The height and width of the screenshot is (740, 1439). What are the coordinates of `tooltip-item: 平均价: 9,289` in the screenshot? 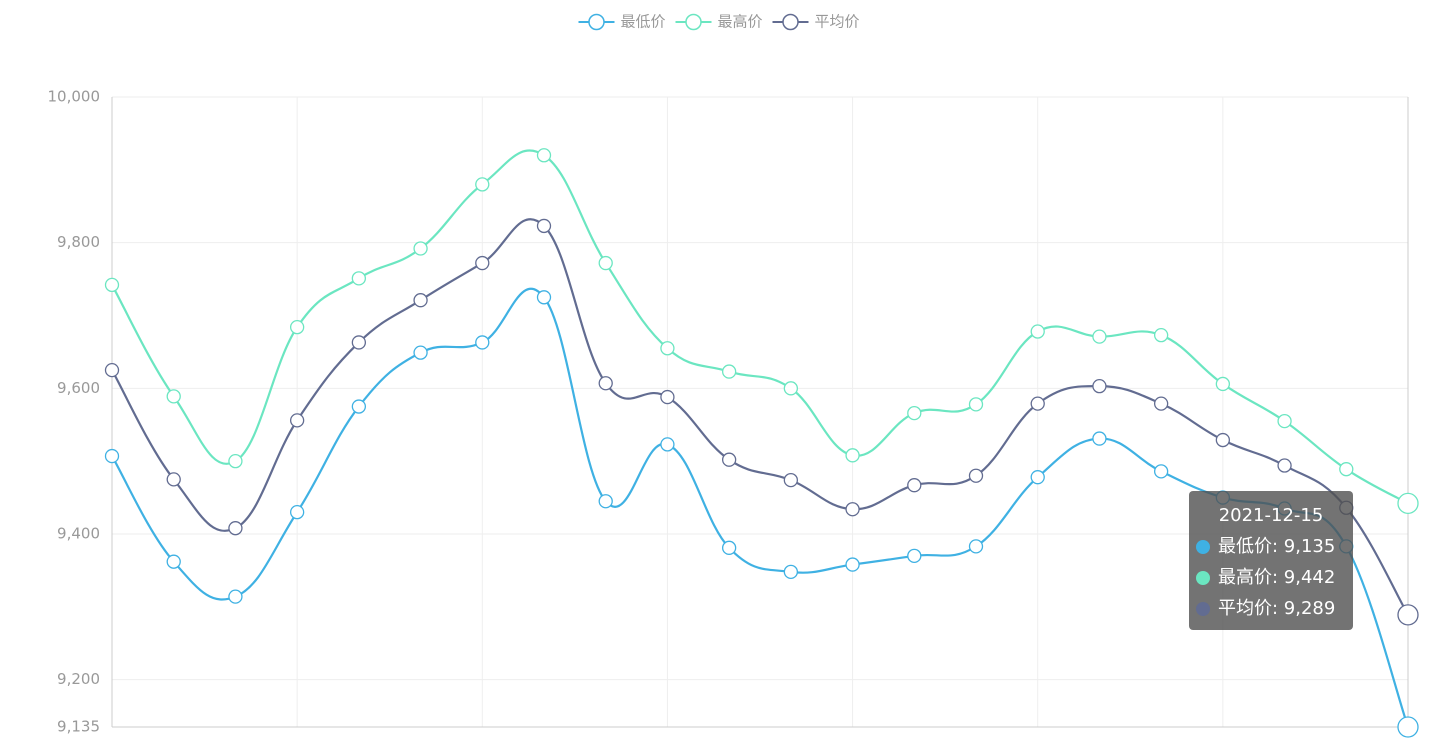 It's located at (1276, 608).